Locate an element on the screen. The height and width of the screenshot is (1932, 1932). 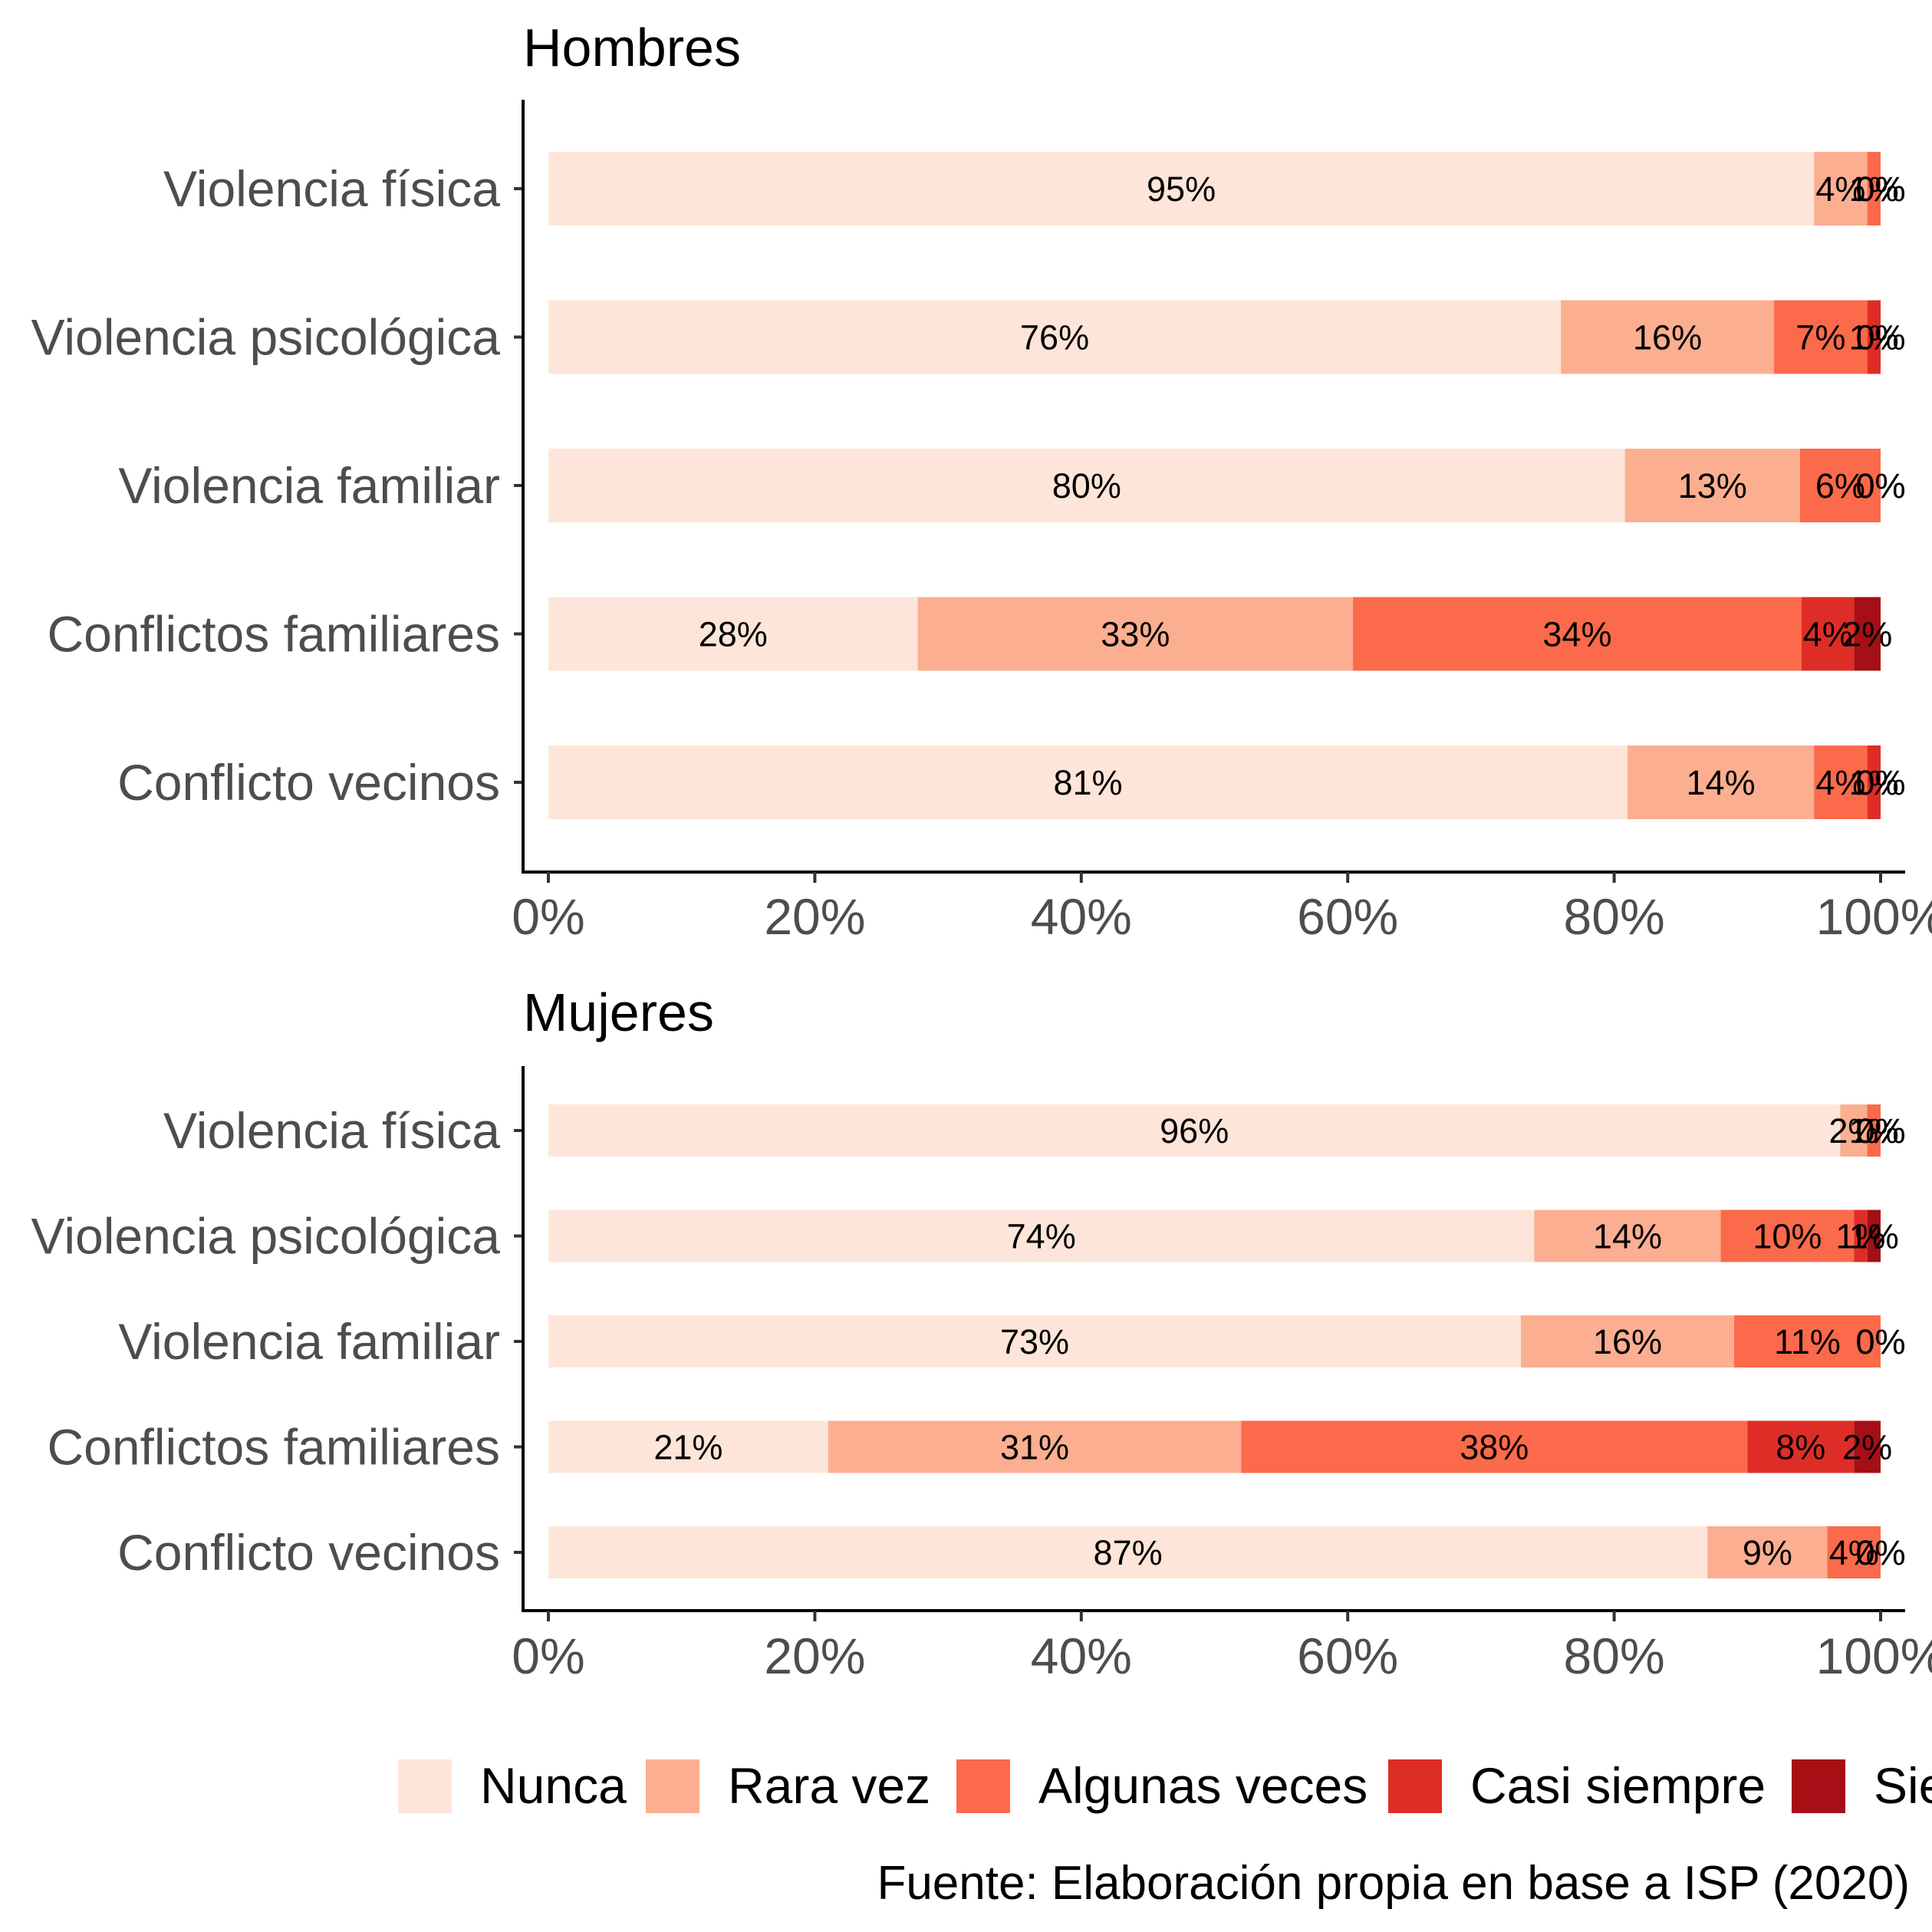
data-label-hombres-violencia-psicologica-algunas-veces: 7% is located at coordinates (1820, 337).